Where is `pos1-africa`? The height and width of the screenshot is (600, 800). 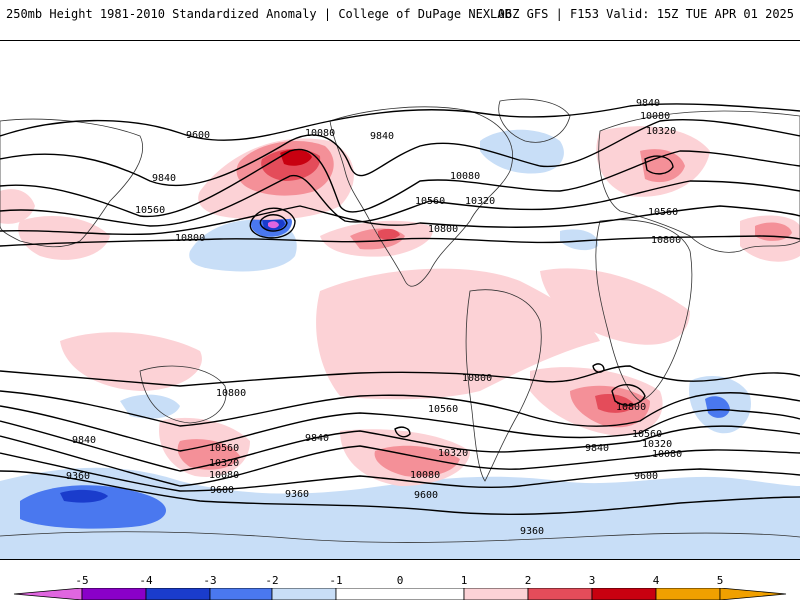
pos1-africa is located at coordinates (615, 306).